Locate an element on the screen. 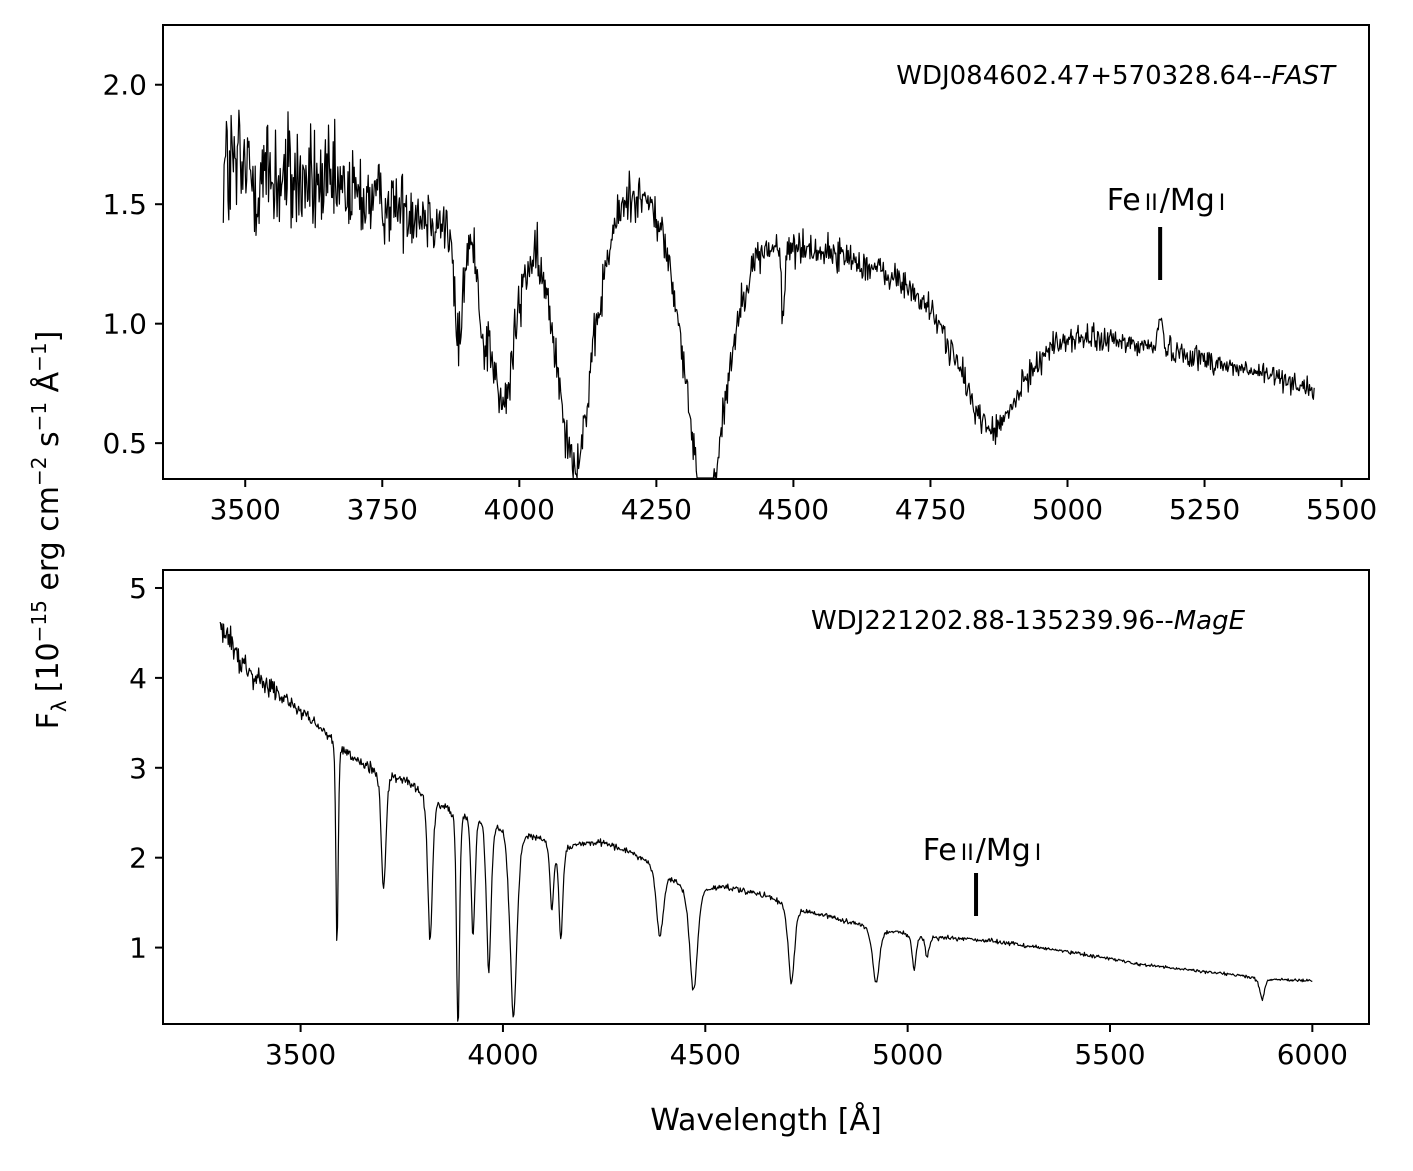  top-y-tick-label: 0.5 is located at coordinates (124, 443).